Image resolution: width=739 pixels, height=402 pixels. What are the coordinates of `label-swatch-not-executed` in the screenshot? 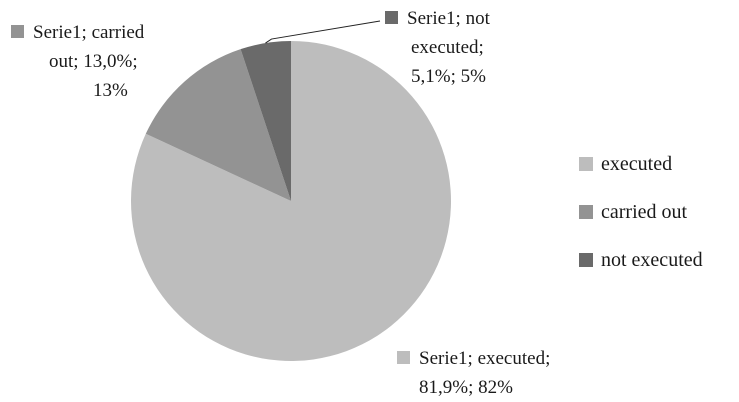 It's located at (391, 17).